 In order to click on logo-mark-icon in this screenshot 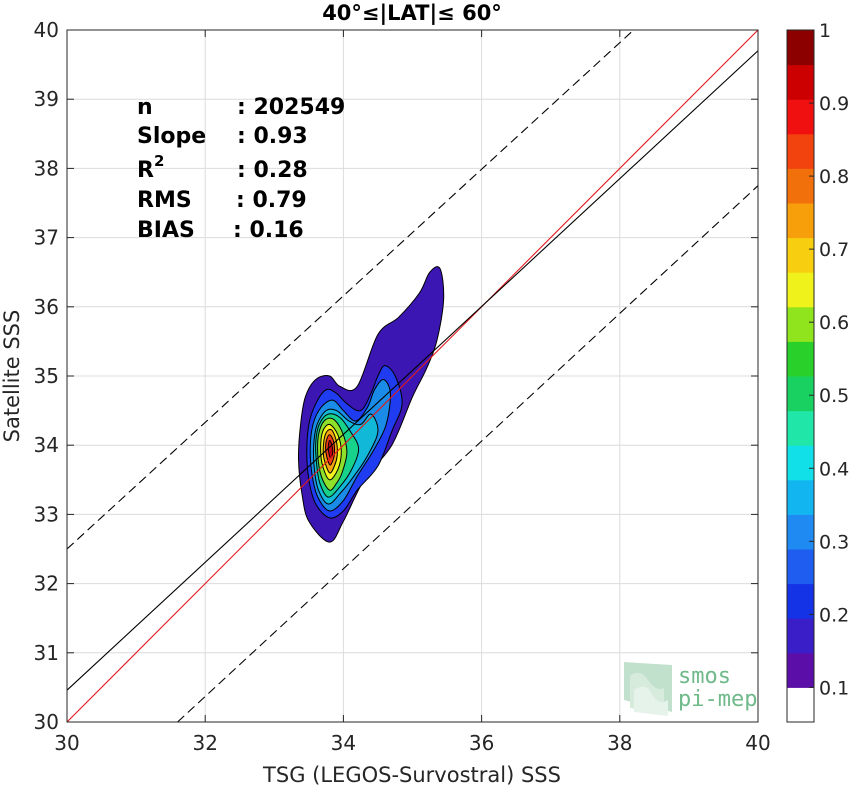, I will do `click(648, 689)`.